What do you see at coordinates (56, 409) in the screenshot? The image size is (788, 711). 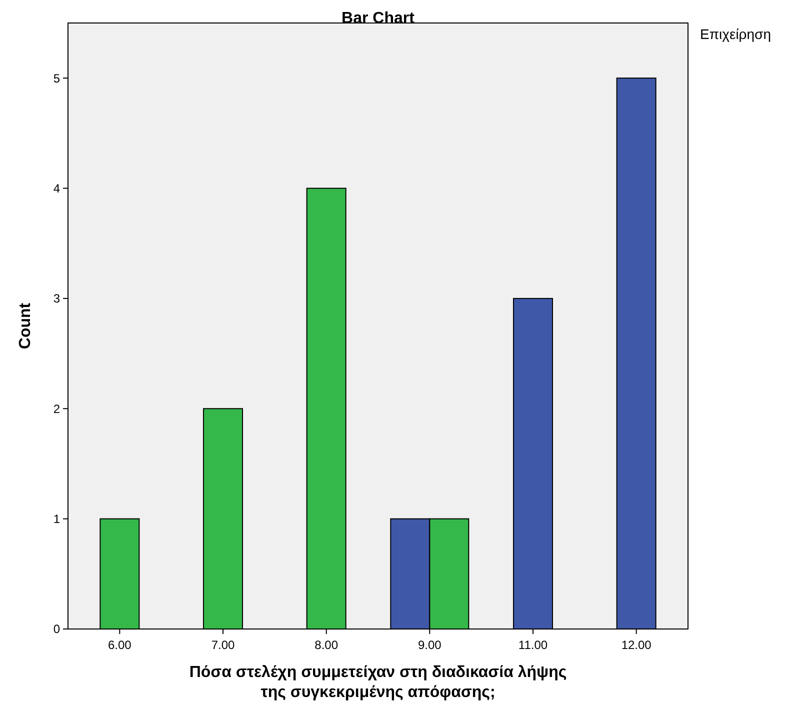 I see `y-tick-label: 2` at bounding box center [56, 409].